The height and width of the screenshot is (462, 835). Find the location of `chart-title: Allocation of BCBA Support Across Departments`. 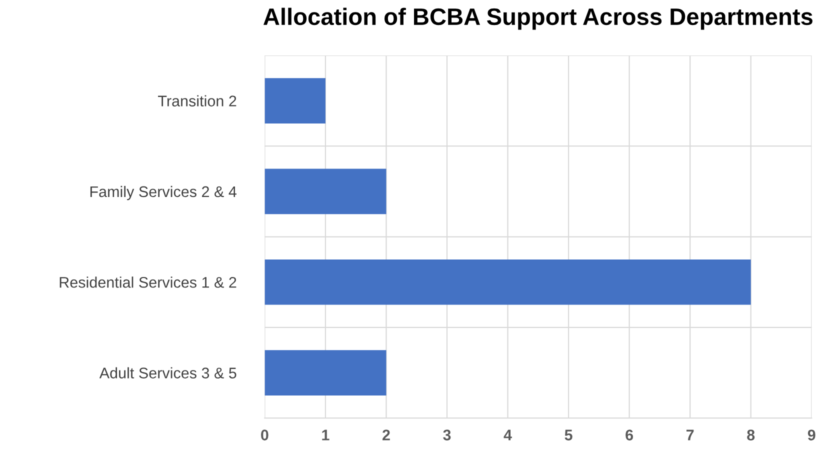

chart-title: Allocation of BCBA Support Across Departments is located at coordinates (538, 19).